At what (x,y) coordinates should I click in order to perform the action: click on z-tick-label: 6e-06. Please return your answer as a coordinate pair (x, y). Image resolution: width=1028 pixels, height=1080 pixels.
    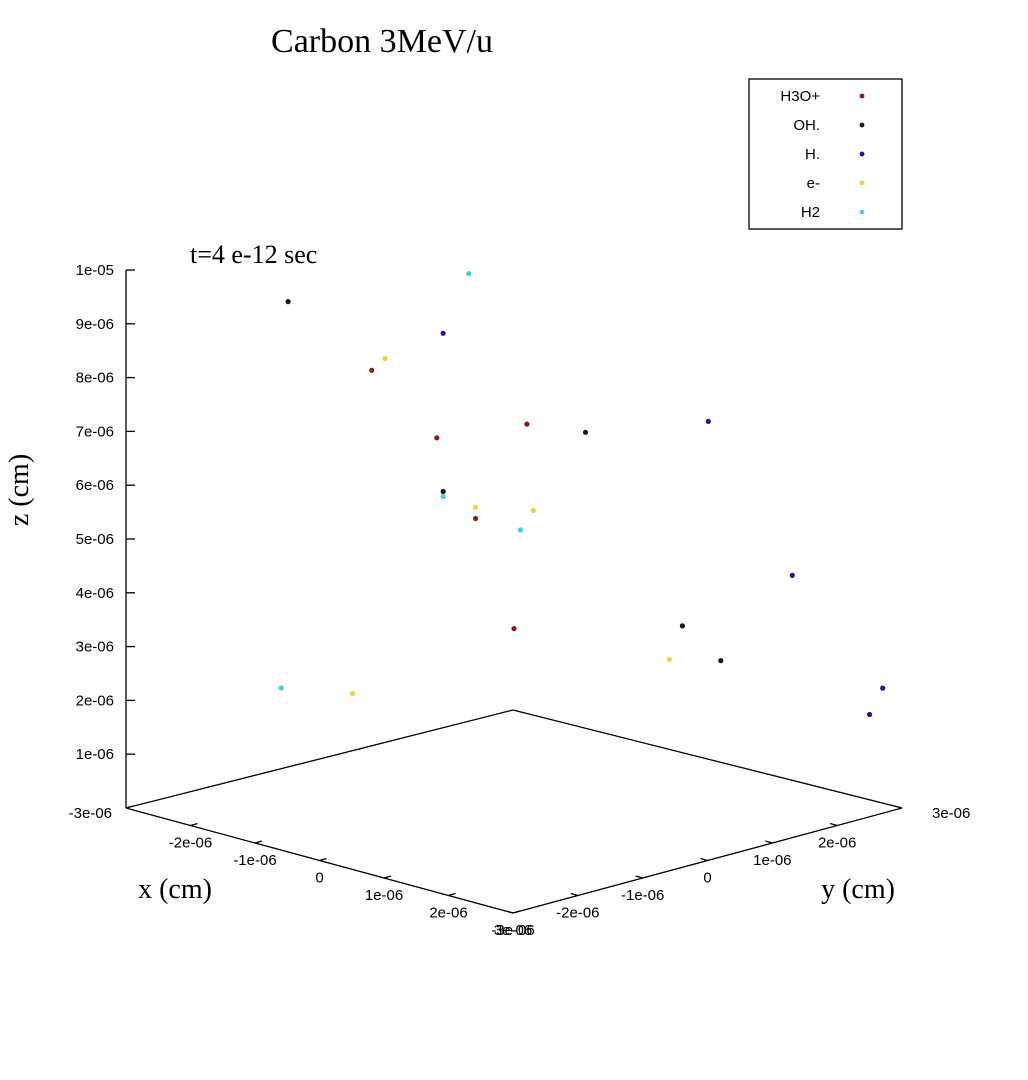
    Looking at the image, I should click on (95, 485).